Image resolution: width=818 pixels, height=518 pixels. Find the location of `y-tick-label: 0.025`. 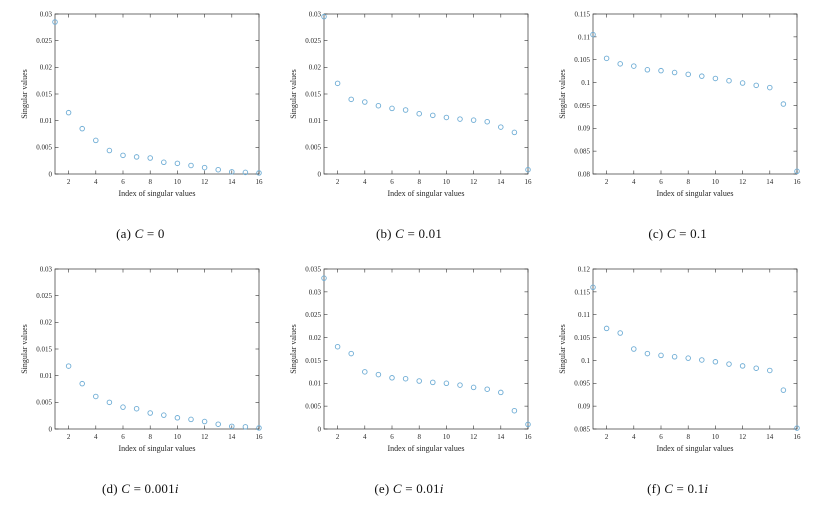

y-tick-label: 0.025 is located at coordinates (45, 41).